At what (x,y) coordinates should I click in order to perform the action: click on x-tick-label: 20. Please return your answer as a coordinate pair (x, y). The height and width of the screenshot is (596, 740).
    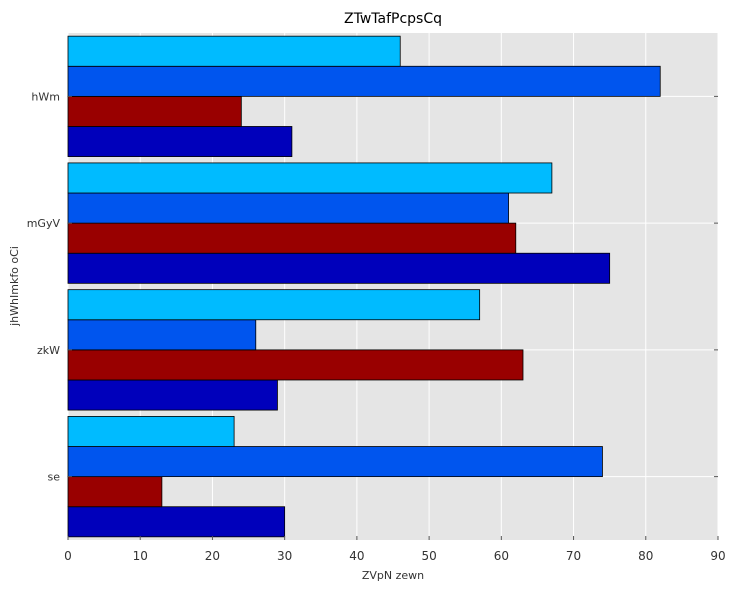
    Looking at the image, I should click on (212, 556).